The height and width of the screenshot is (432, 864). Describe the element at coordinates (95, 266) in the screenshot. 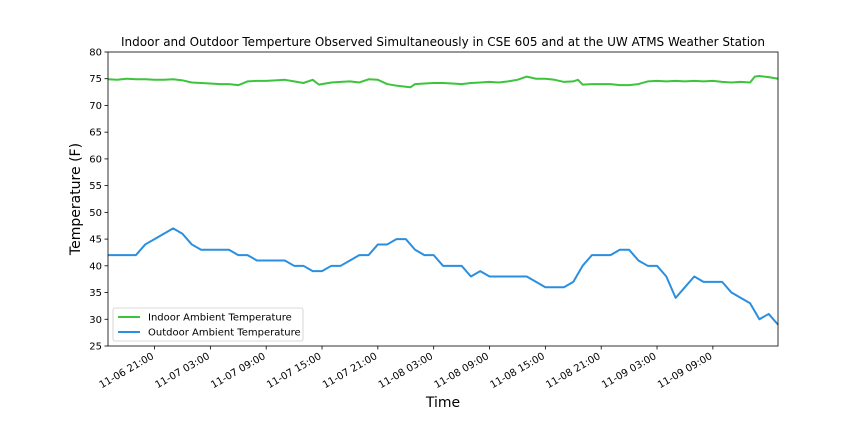

I see `y-tick-label: 40` at that location.